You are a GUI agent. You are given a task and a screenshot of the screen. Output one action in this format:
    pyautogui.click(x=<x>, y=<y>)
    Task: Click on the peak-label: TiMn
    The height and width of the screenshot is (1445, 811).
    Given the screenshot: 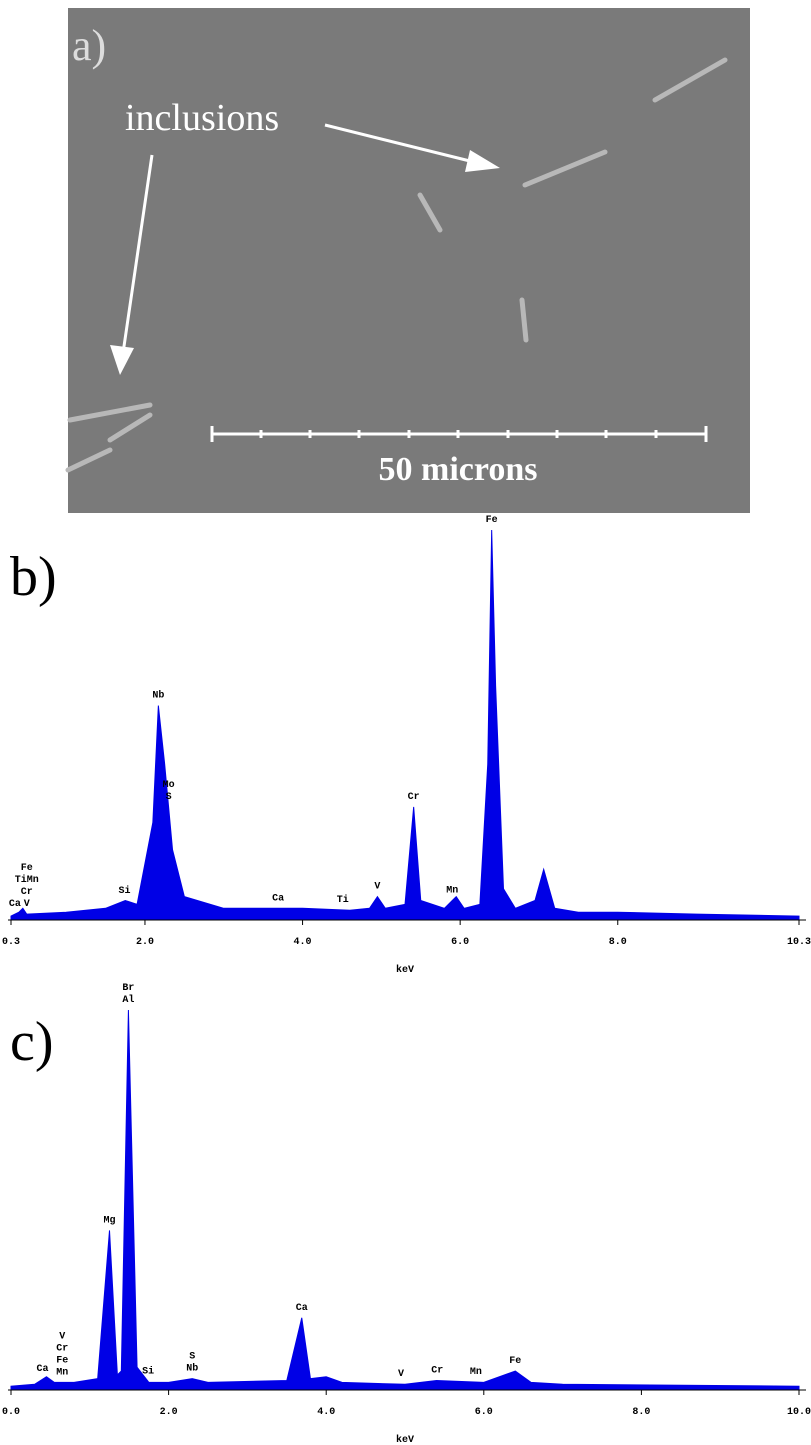 What is the action you would take?
    pyautogui.click(x=27, y=880)
    